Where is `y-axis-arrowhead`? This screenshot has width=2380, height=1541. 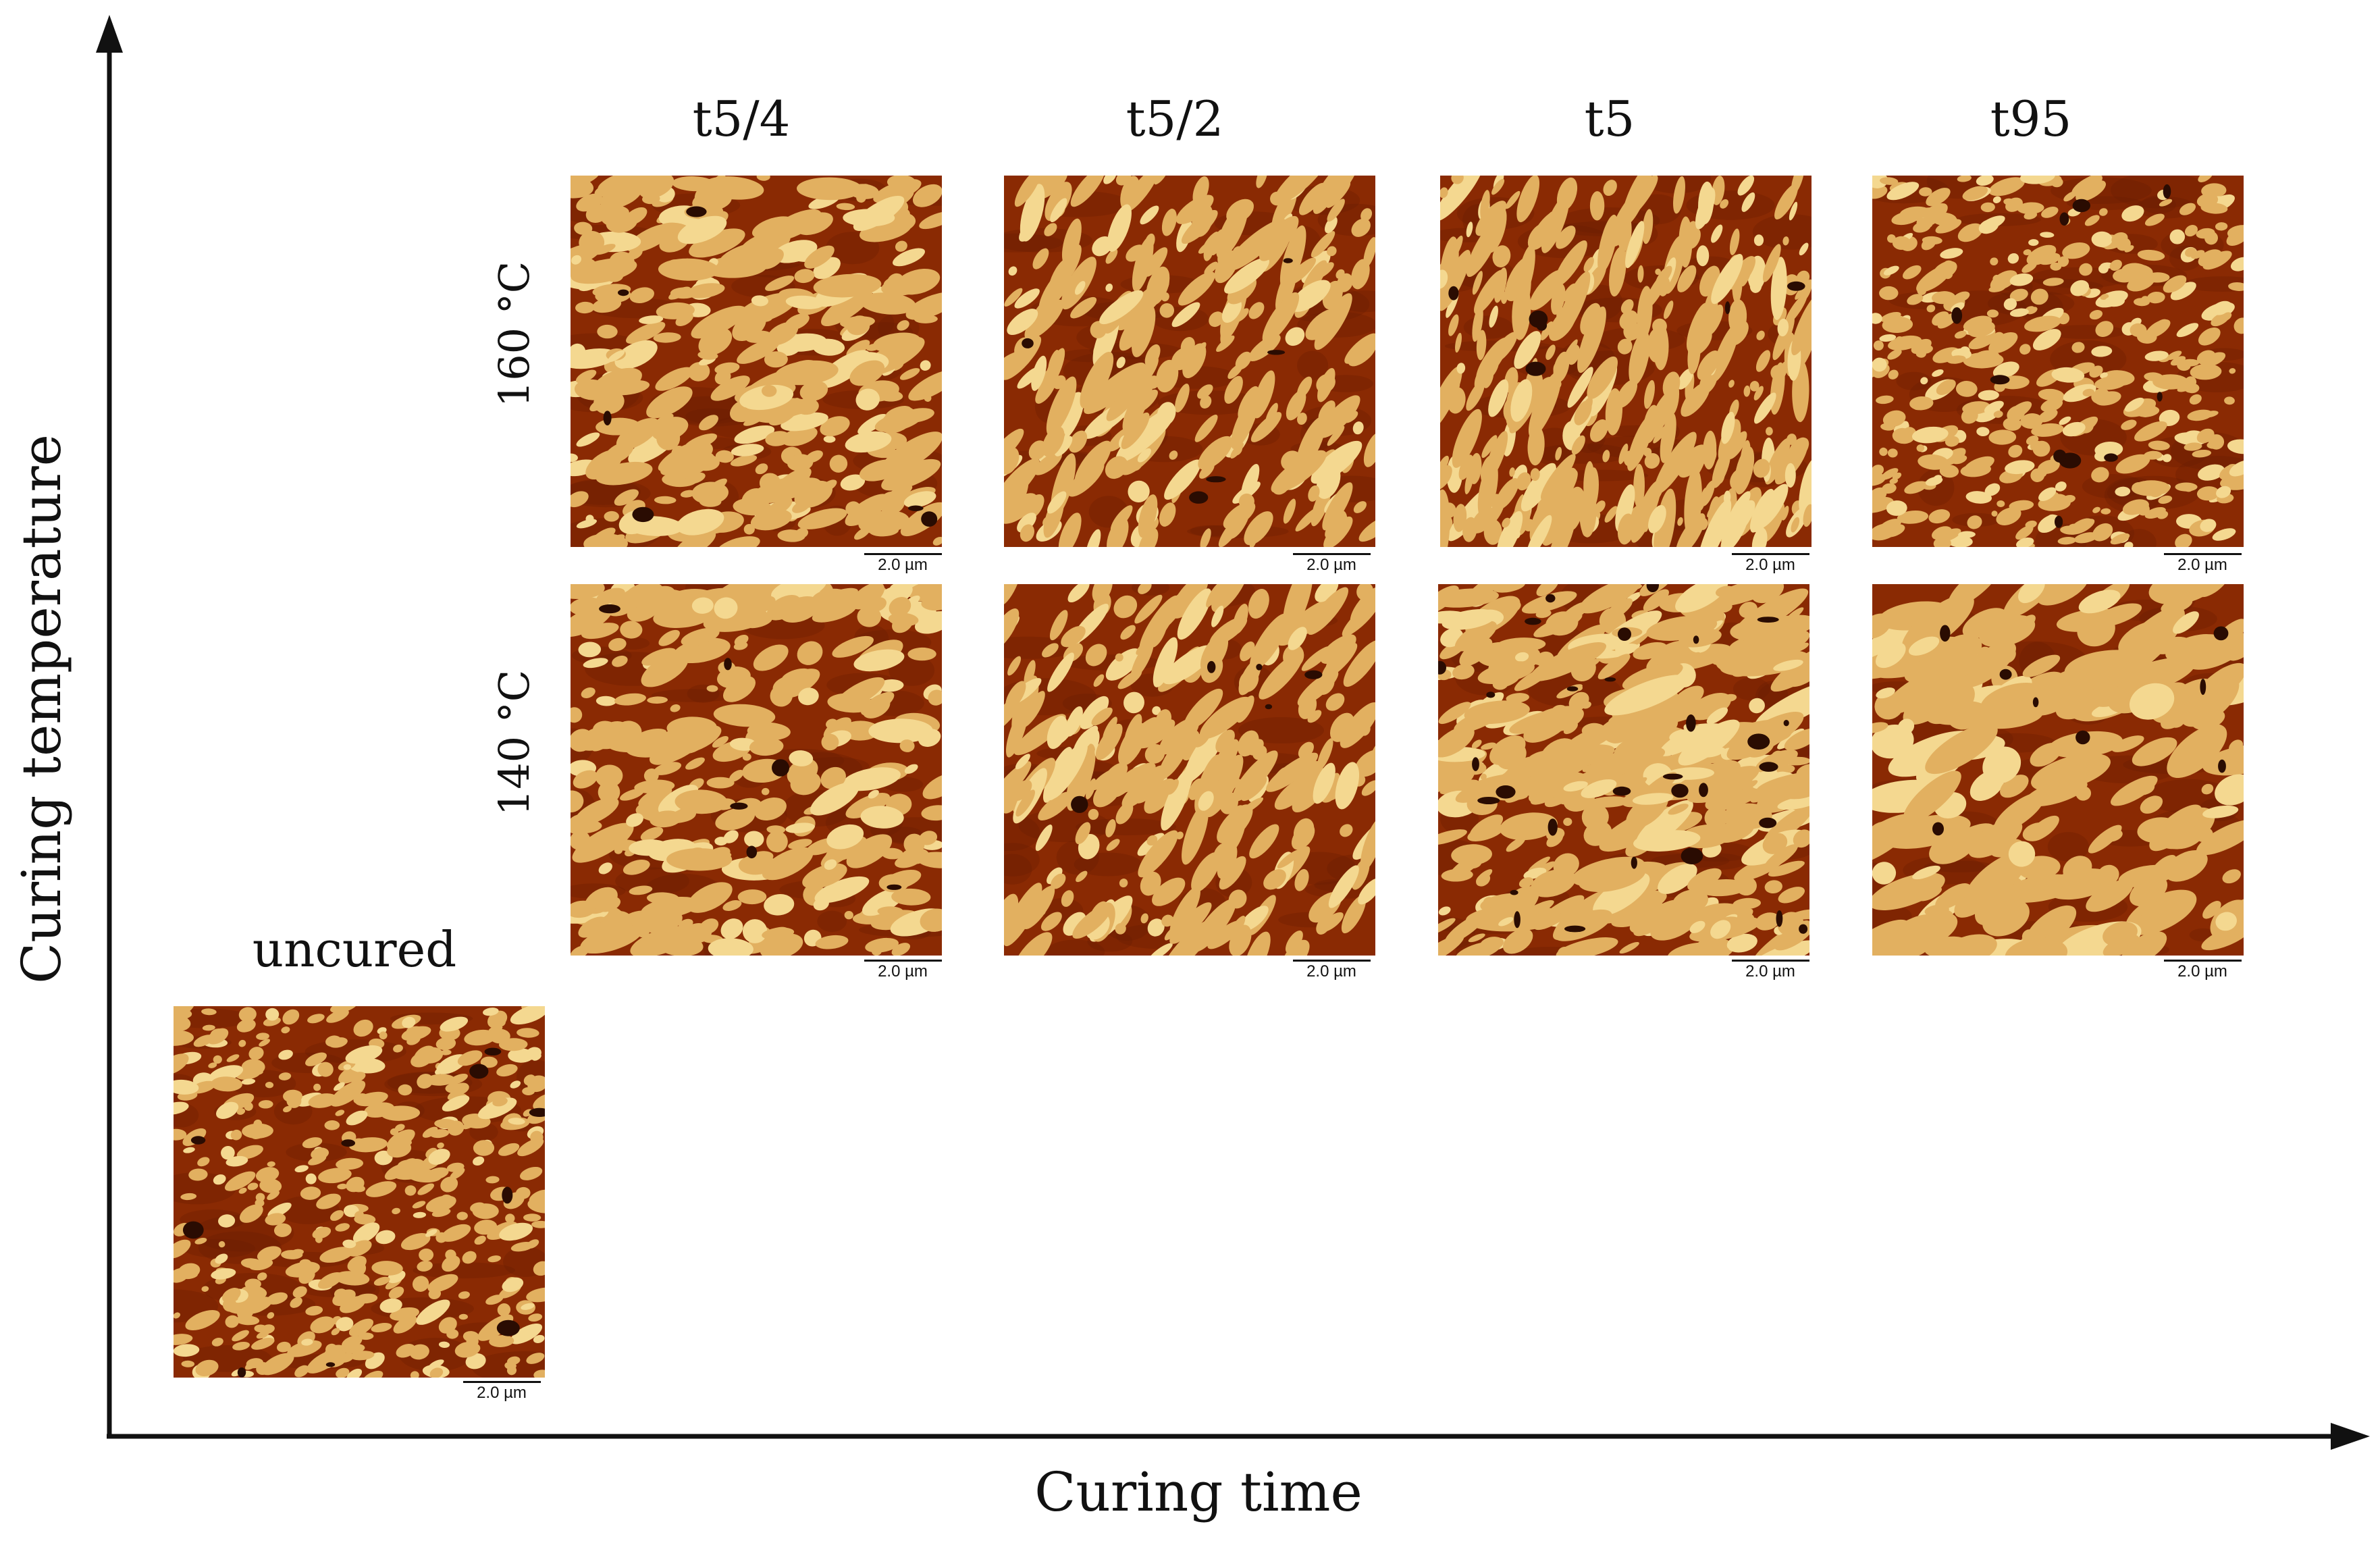
y-axis-arrowhead is located at coordinates (110, 34).